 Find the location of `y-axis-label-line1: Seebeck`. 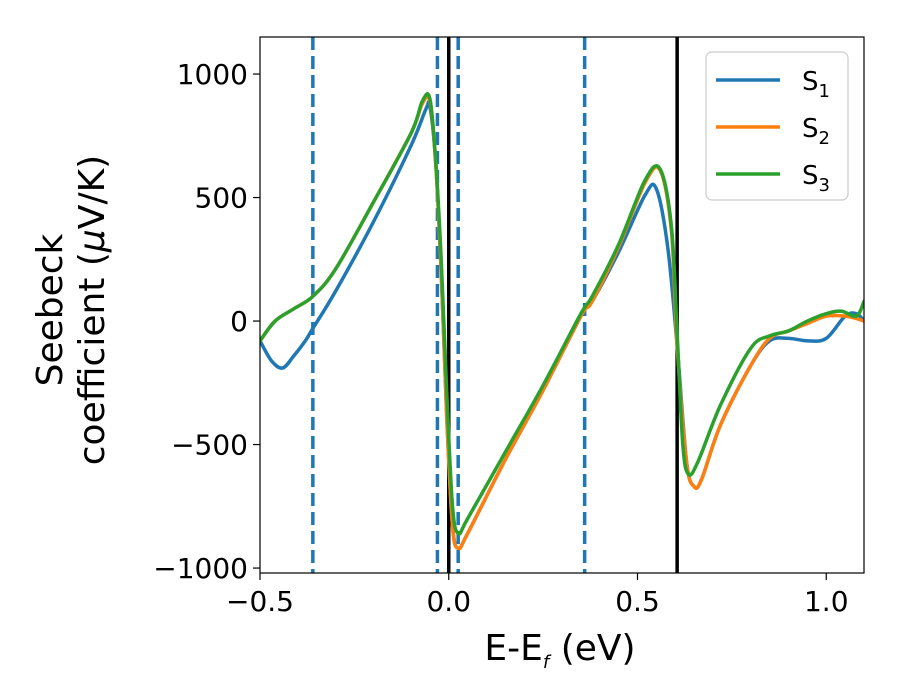

y-axis-label-line1: Seebeck is located at coordinates (50, 309).